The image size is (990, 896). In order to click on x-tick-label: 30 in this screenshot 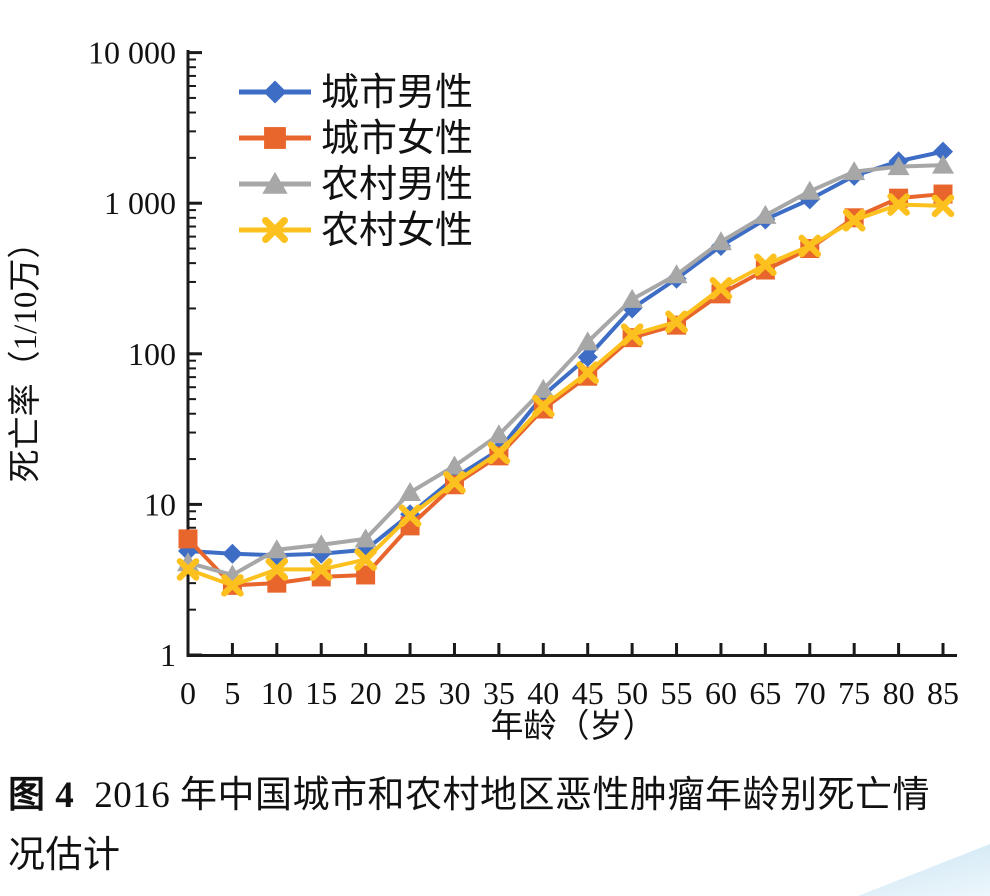, I will do `click(454, 693)`.